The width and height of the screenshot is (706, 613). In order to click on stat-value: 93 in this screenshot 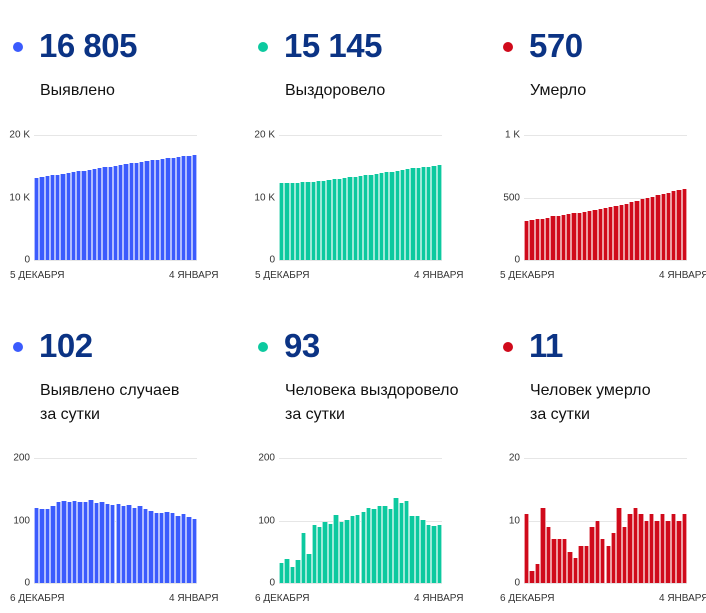, I will do `click(302, 345)`.